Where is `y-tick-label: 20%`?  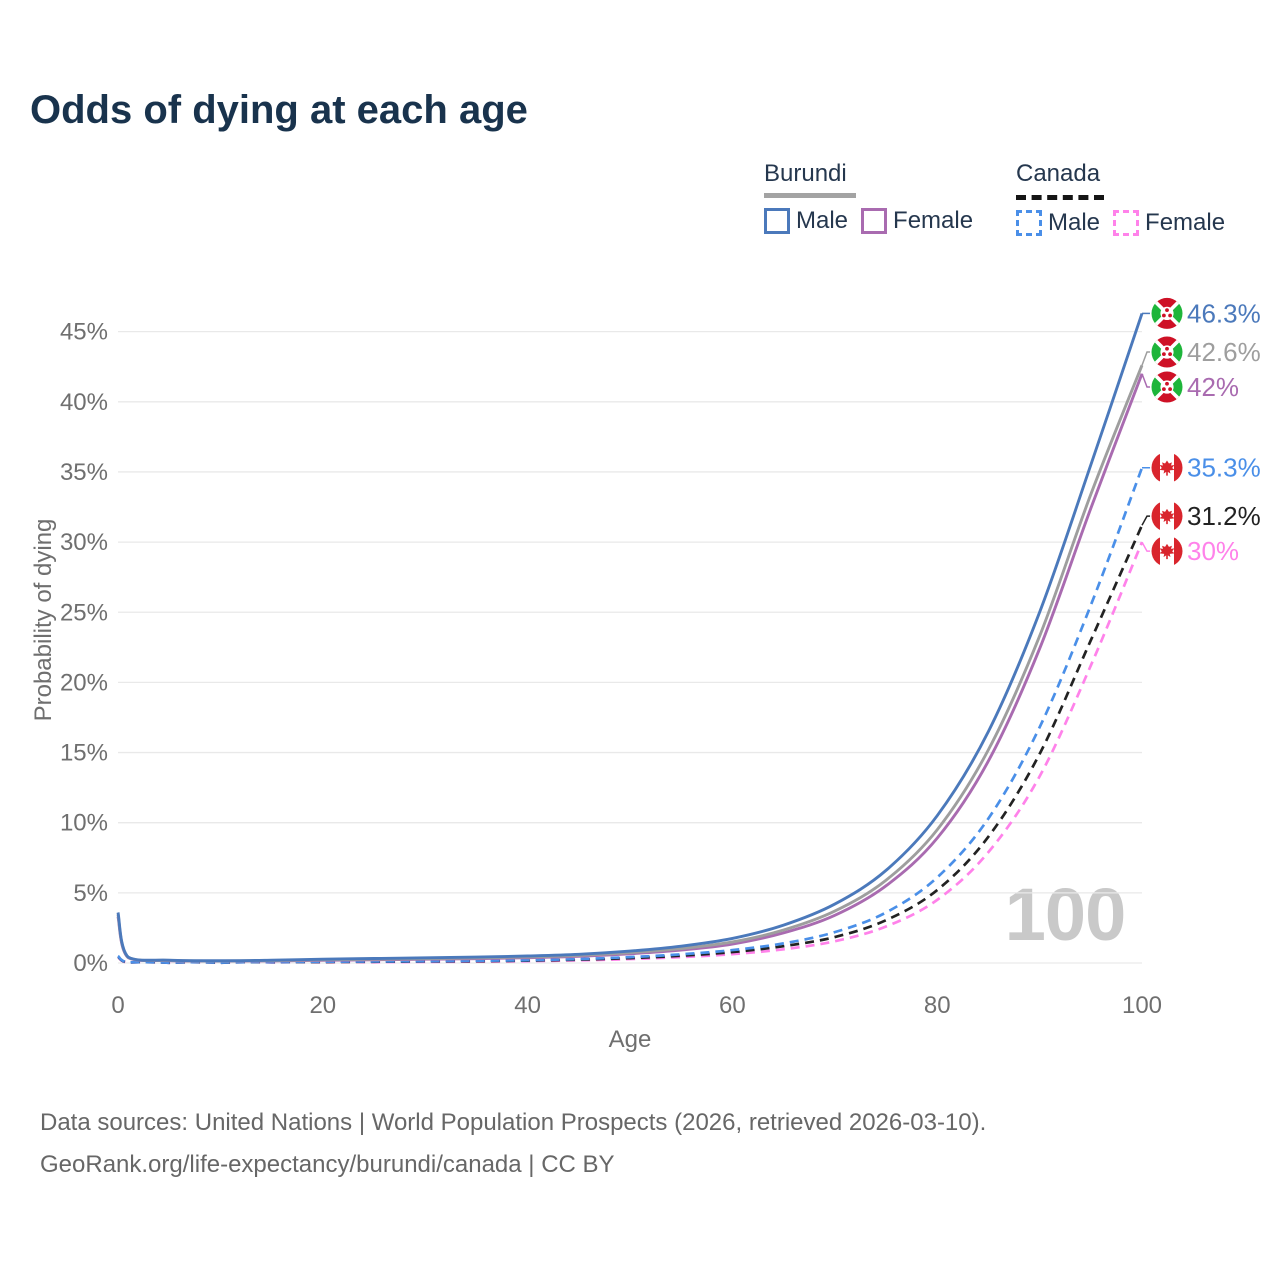
y-tick-label: 20% is located at coordinates (84, 682).